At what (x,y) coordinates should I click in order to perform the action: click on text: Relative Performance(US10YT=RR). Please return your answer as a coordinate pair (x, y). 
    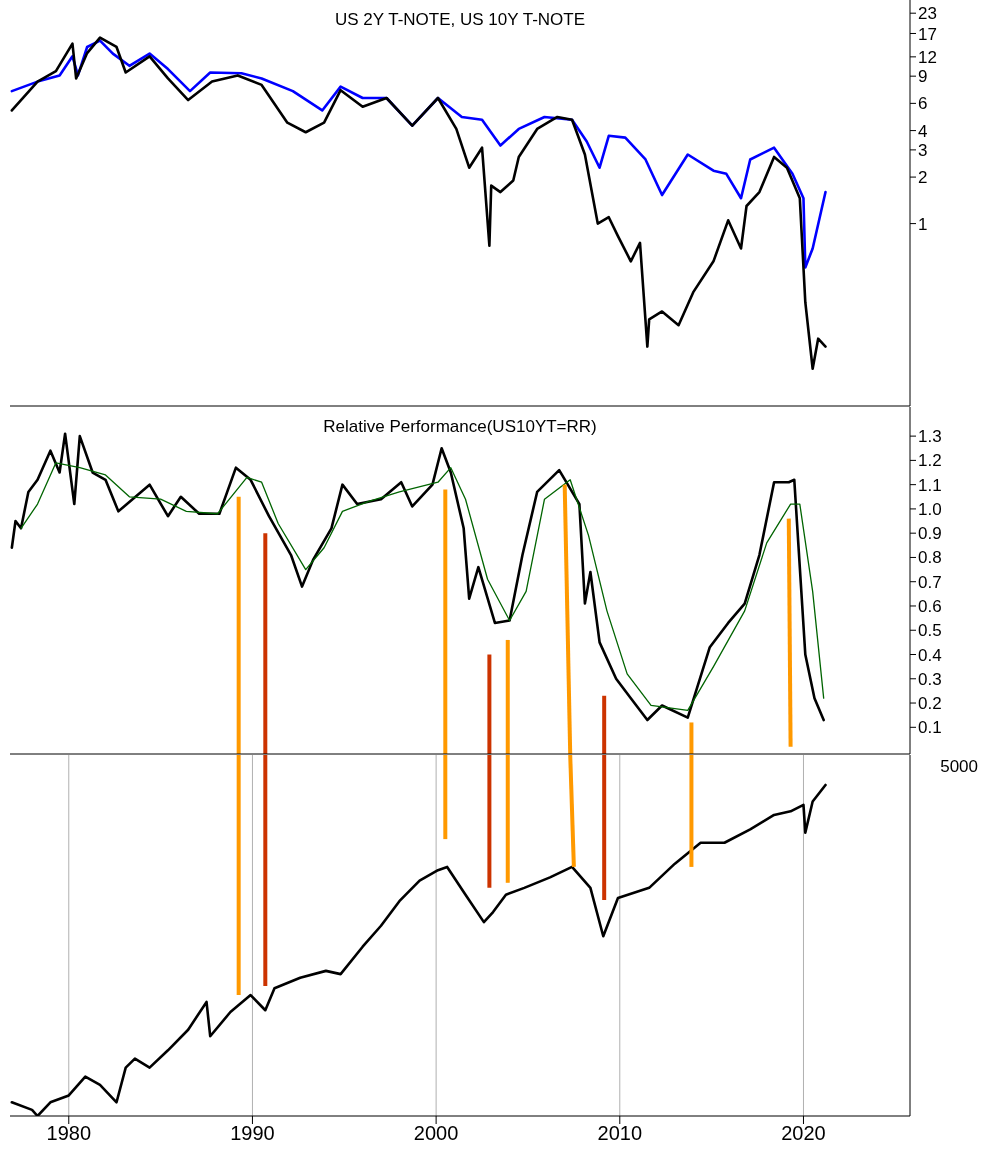
    Looking at the image, I should click on (460, 427).